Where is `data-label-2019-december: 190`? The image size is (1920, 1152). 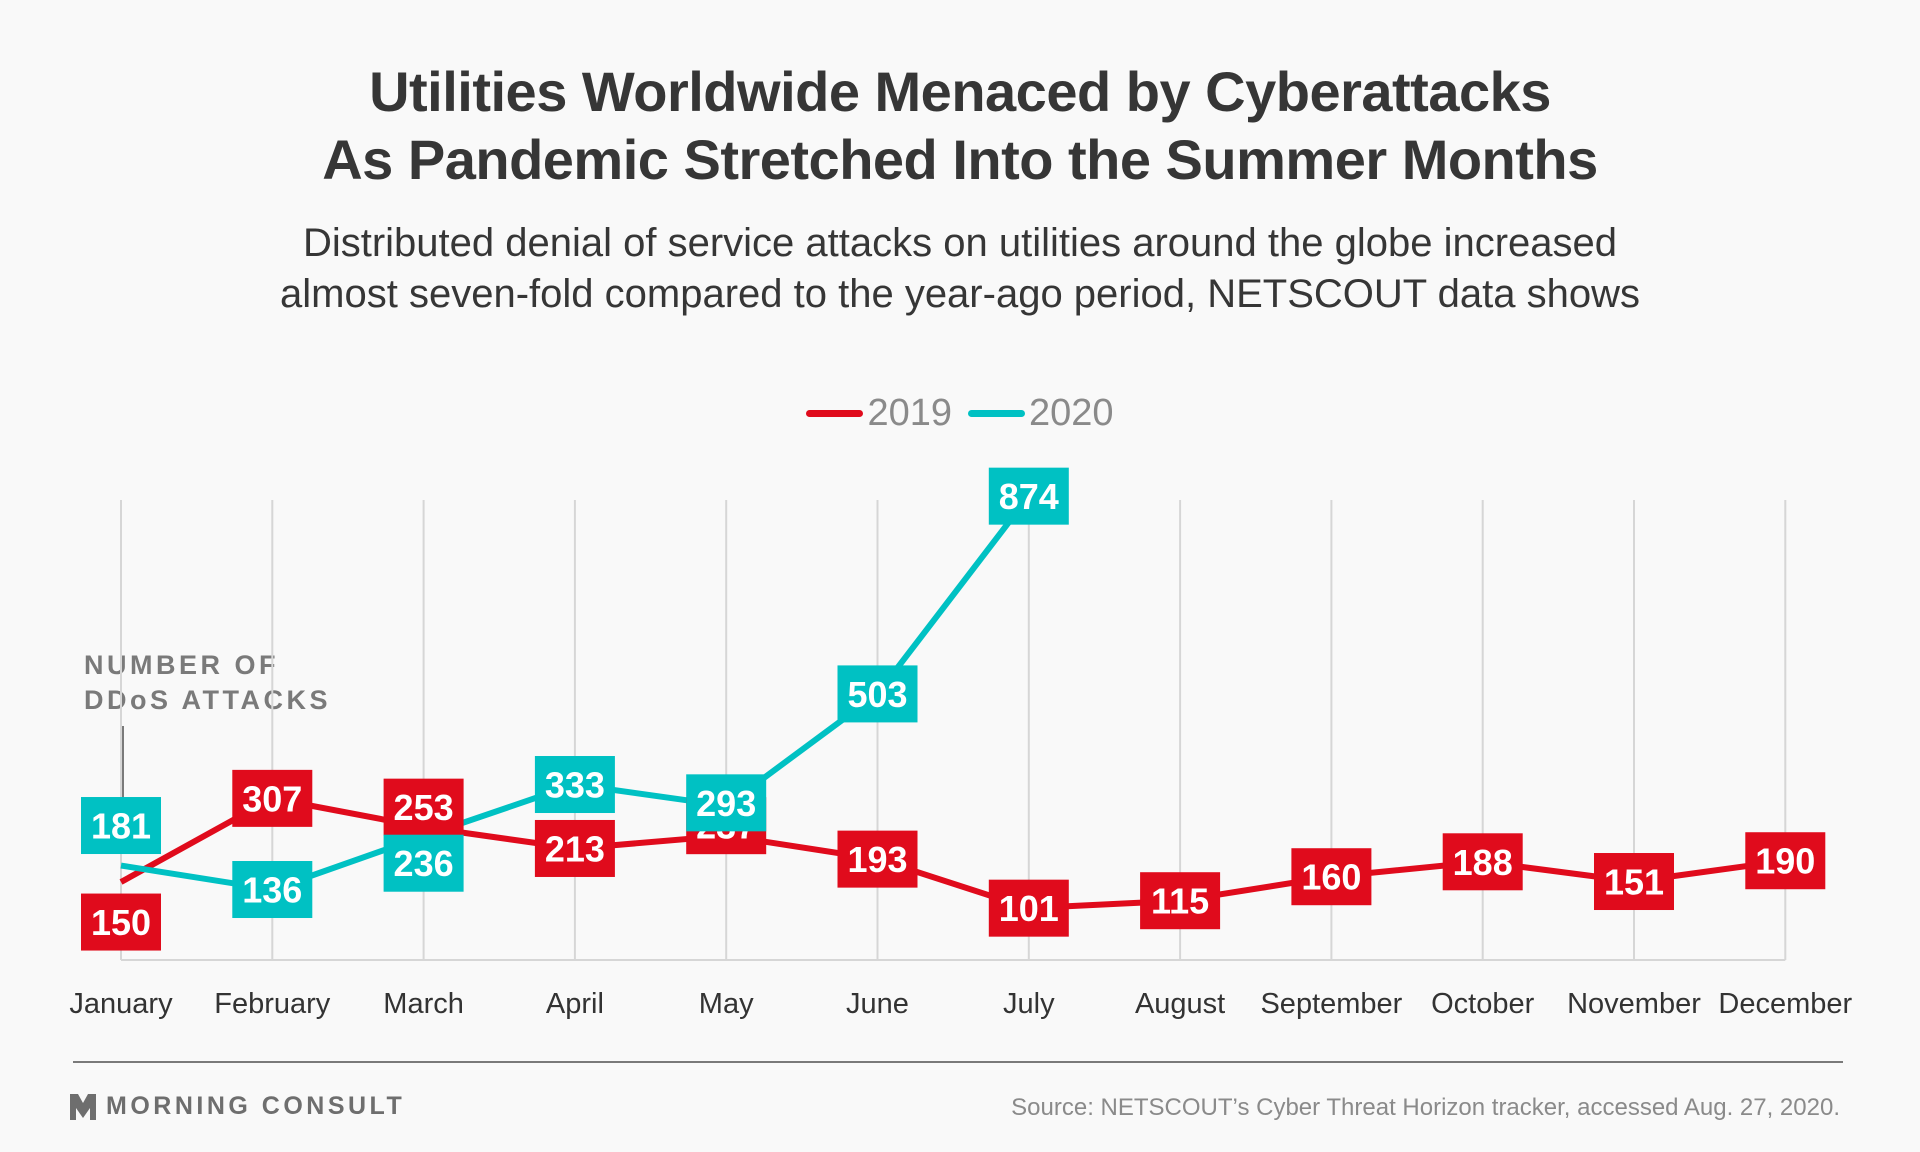 data-label-2019-december: 190 is located at coordinates (1785, 861).